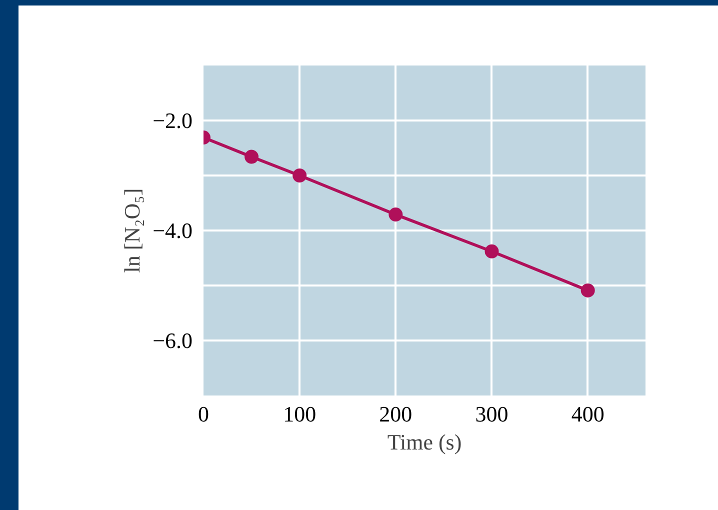 The width and height of the screenshot is (718, 510). Describe the element at coordinates (491, 414) in the screenshot. I see `x-tick-label: 300` at that location.